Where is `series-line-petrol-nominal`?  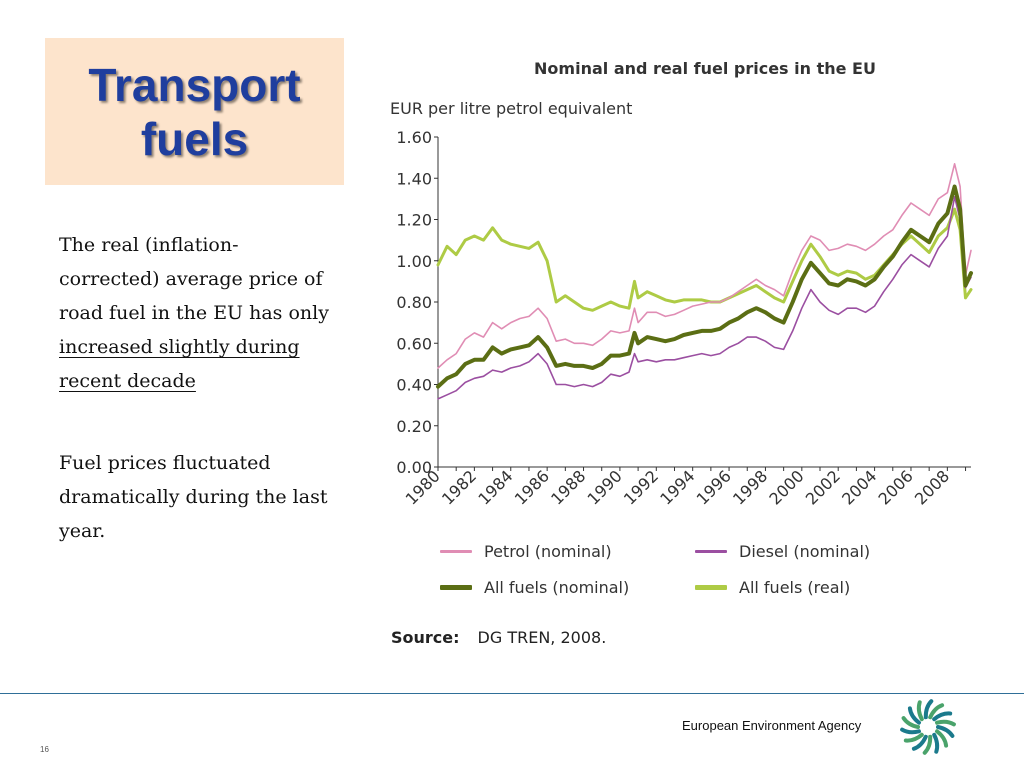 series-line-petrol-nominal is located at coordinates (704, 266).